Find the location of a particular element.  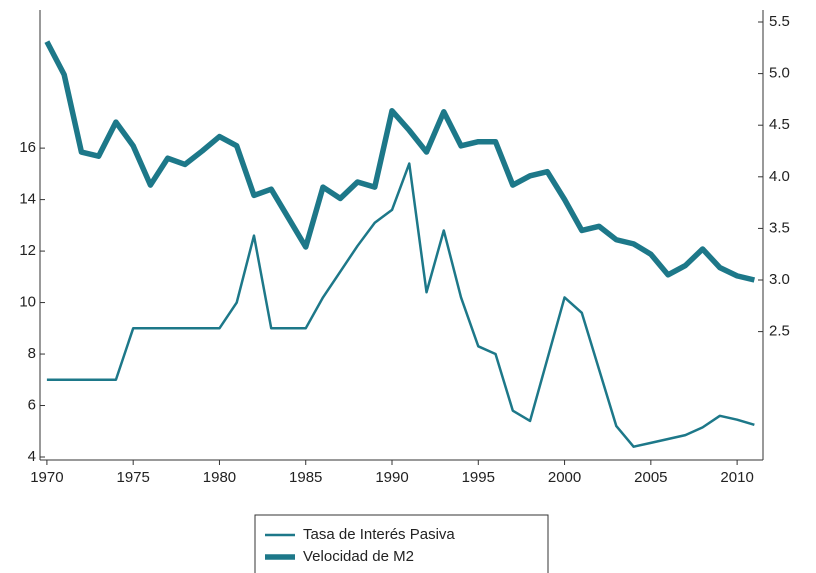

y-tick-label: 8 is located at coordinates (32, 353).